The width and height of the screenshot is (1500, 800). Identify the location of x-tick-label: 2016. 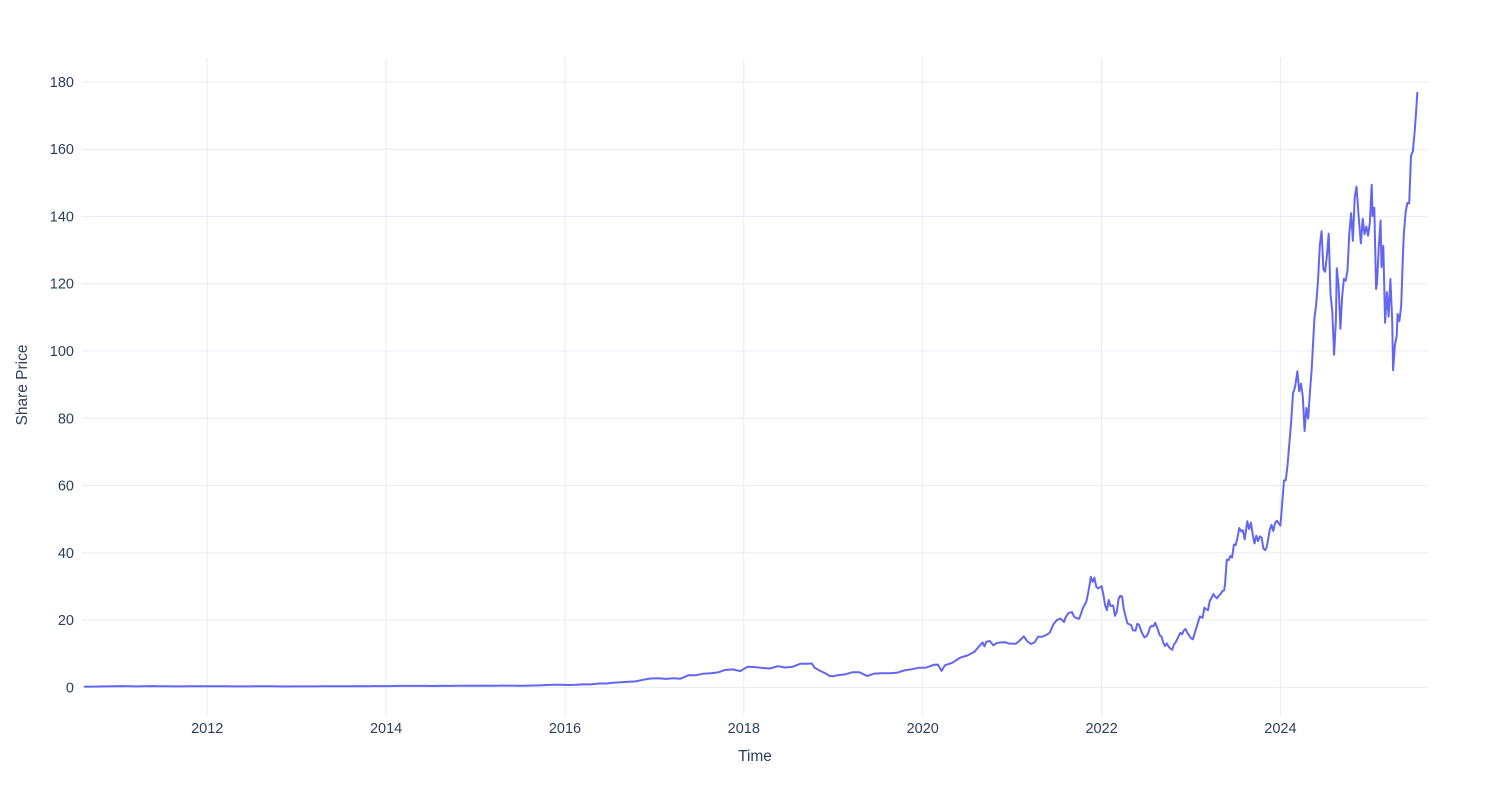
(565, 729).